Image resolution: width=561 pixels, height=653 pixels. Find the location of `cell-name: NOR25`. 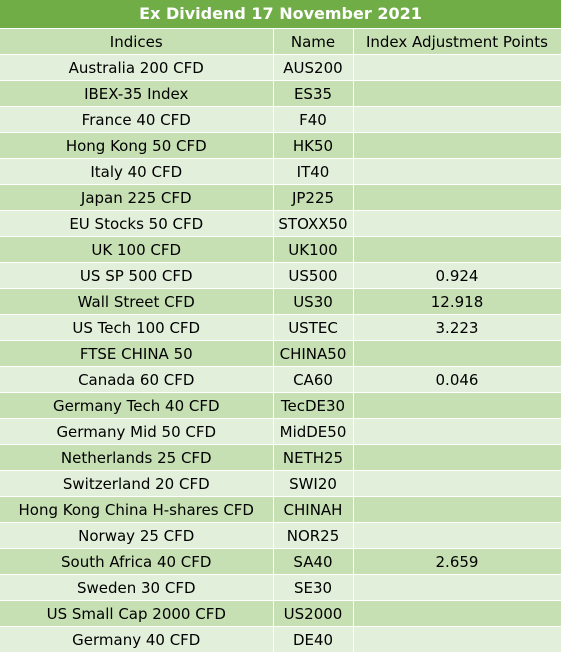

cell-name: NOR25 is located at coordinates (313, 535).